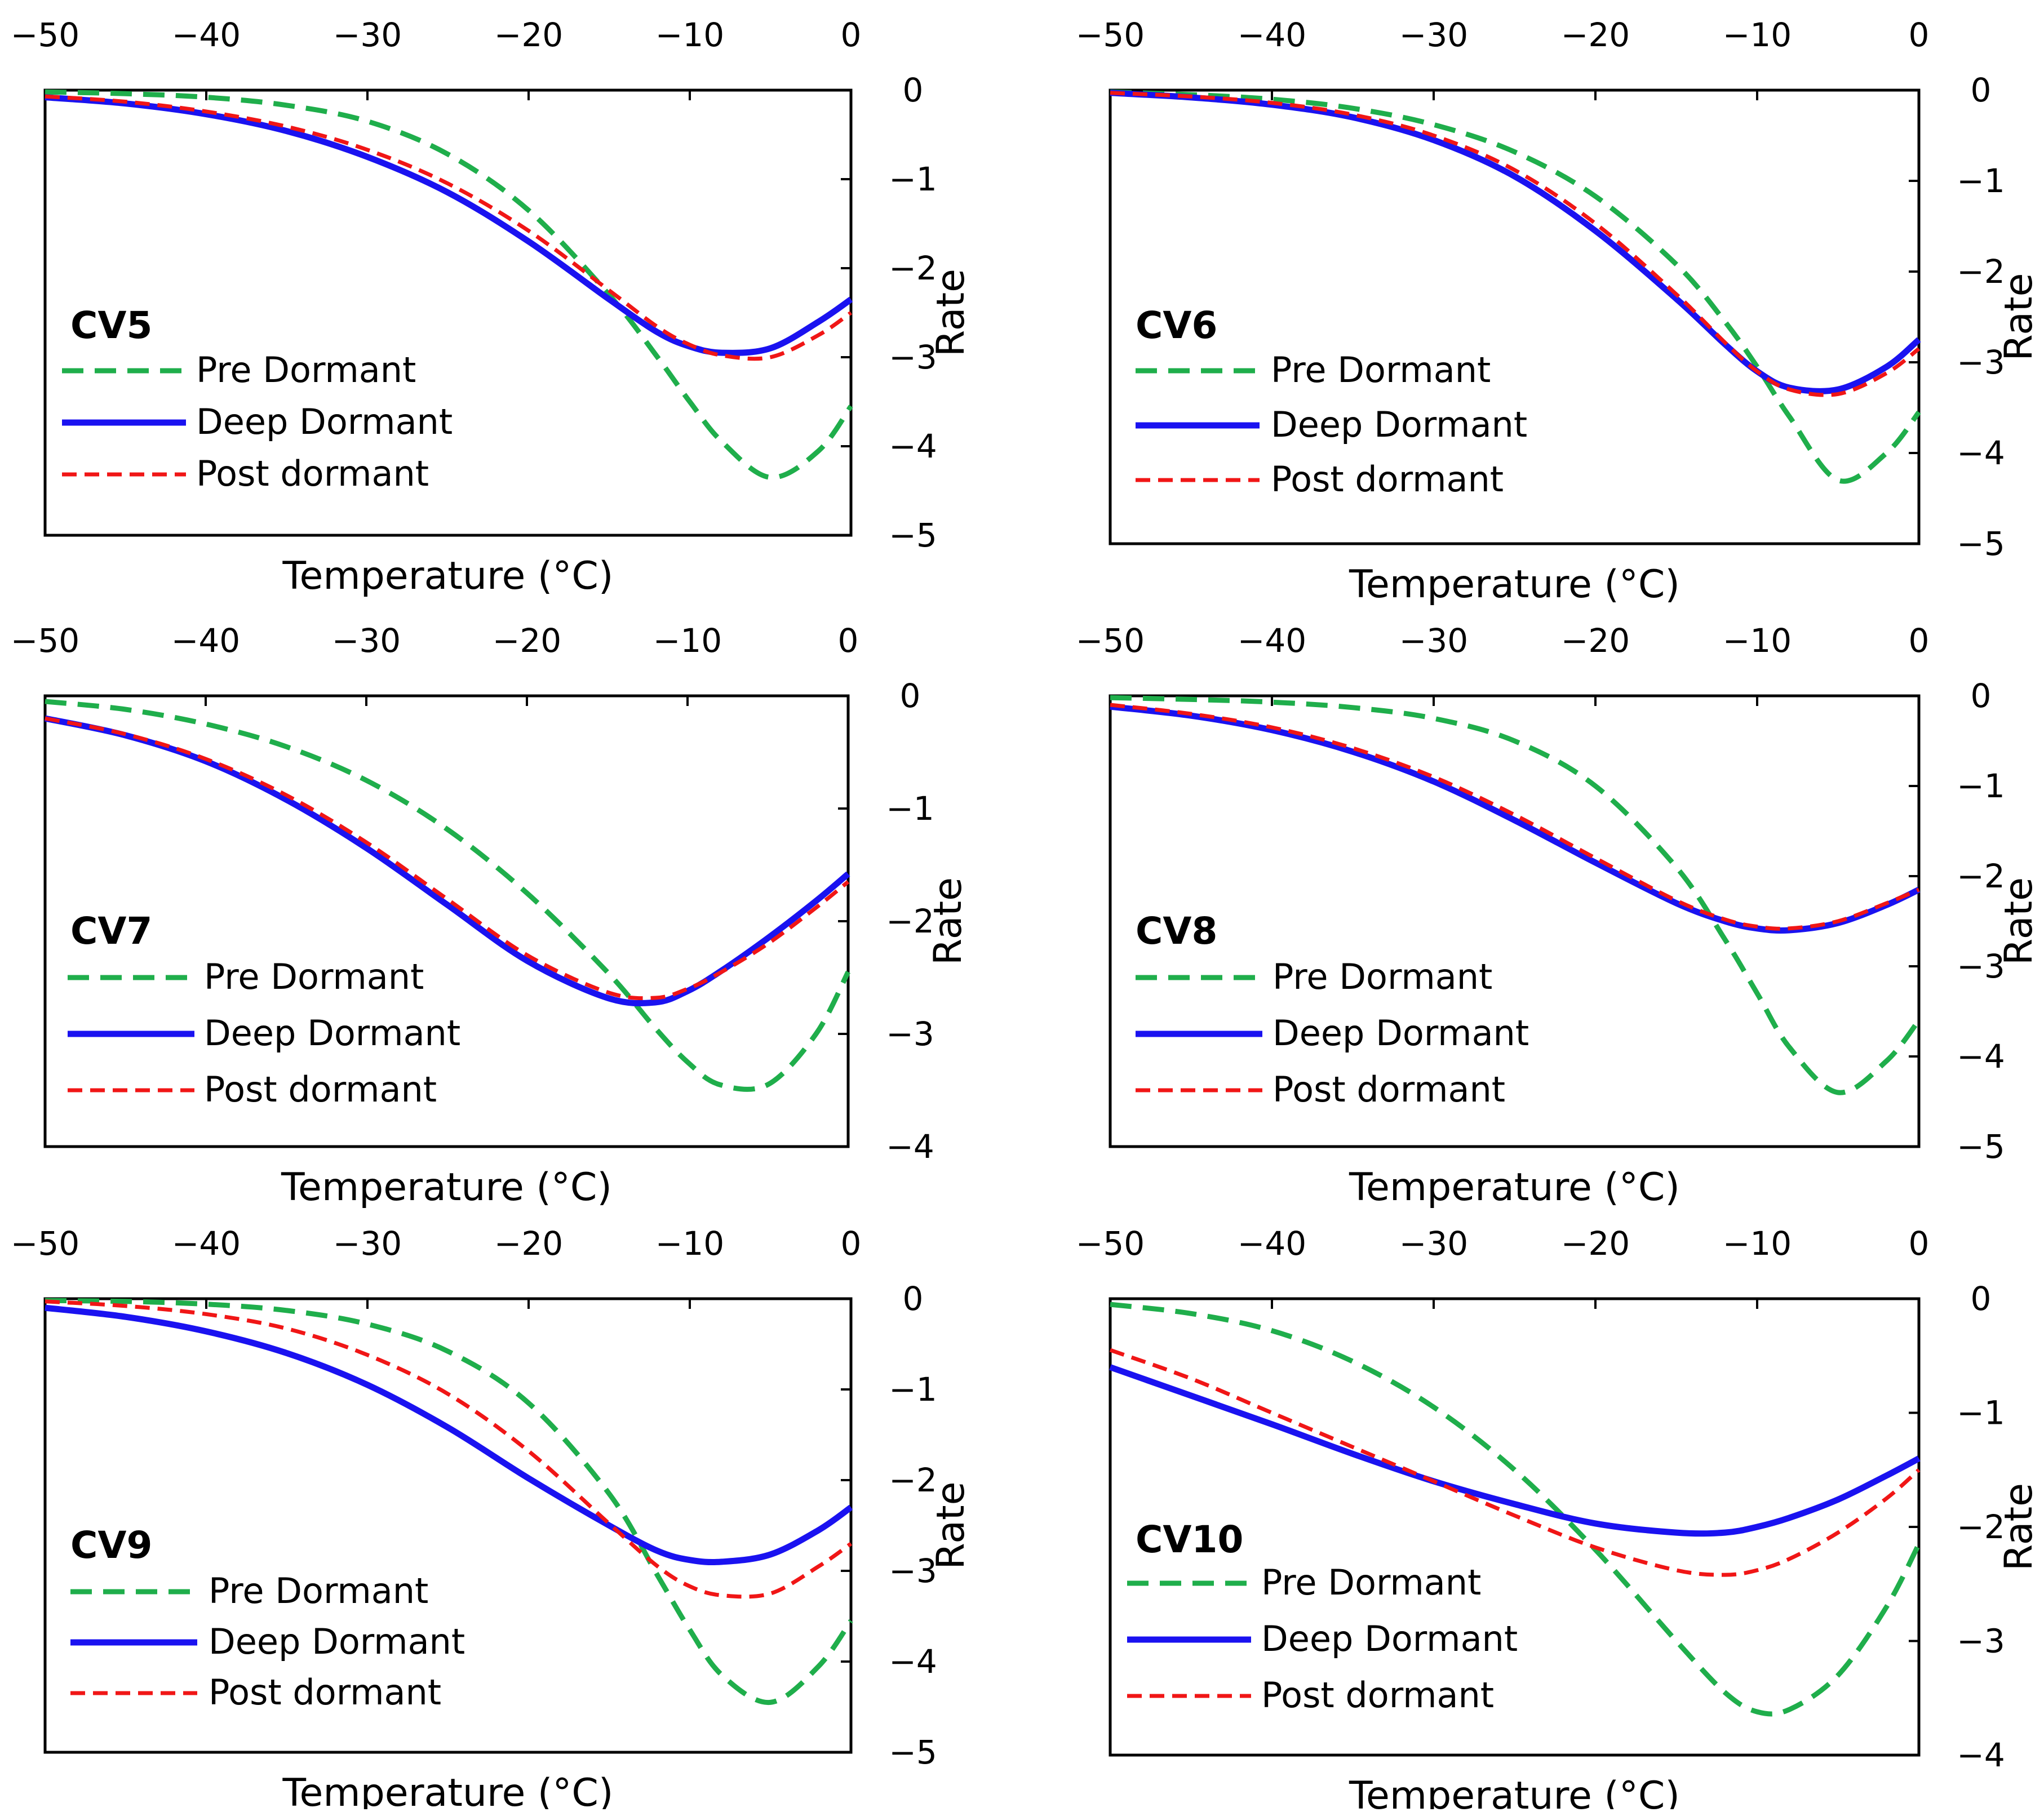 The width and height of the screenshot is (2044, 1812). Describe the element at coordinates (1176, 931) in the screenshot. I see `panel-label: CV8` at that location.